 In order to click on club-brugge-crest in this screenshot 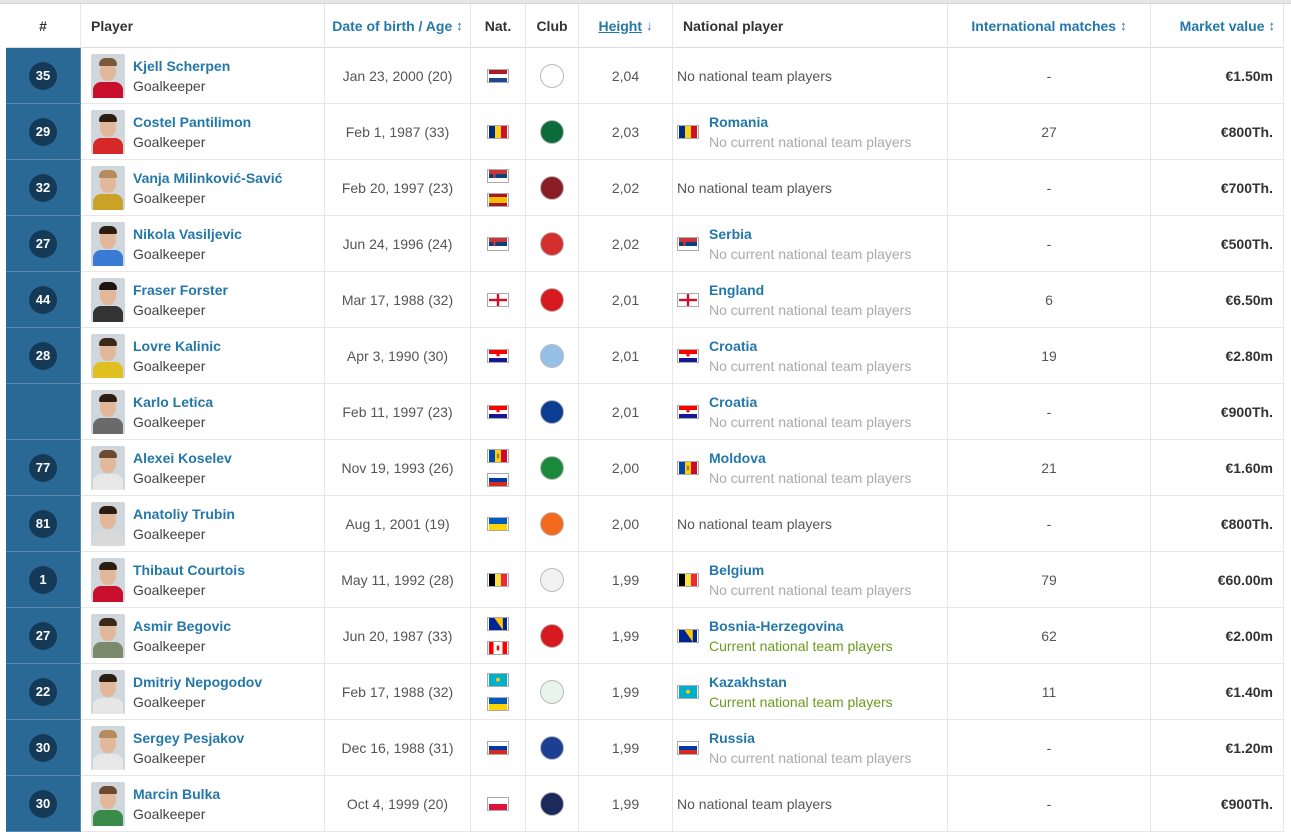, I will do `click(552, 411)`.